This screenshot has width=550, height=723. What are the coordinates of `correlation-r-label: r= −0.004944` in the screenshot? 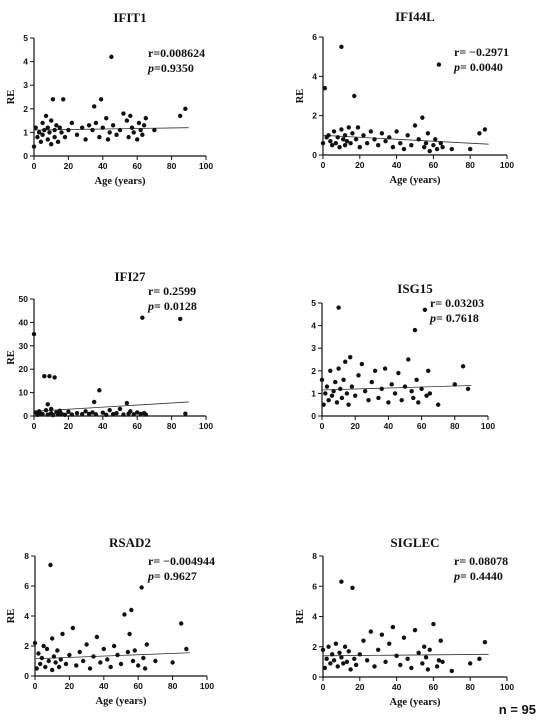 It's located at (181, 561).